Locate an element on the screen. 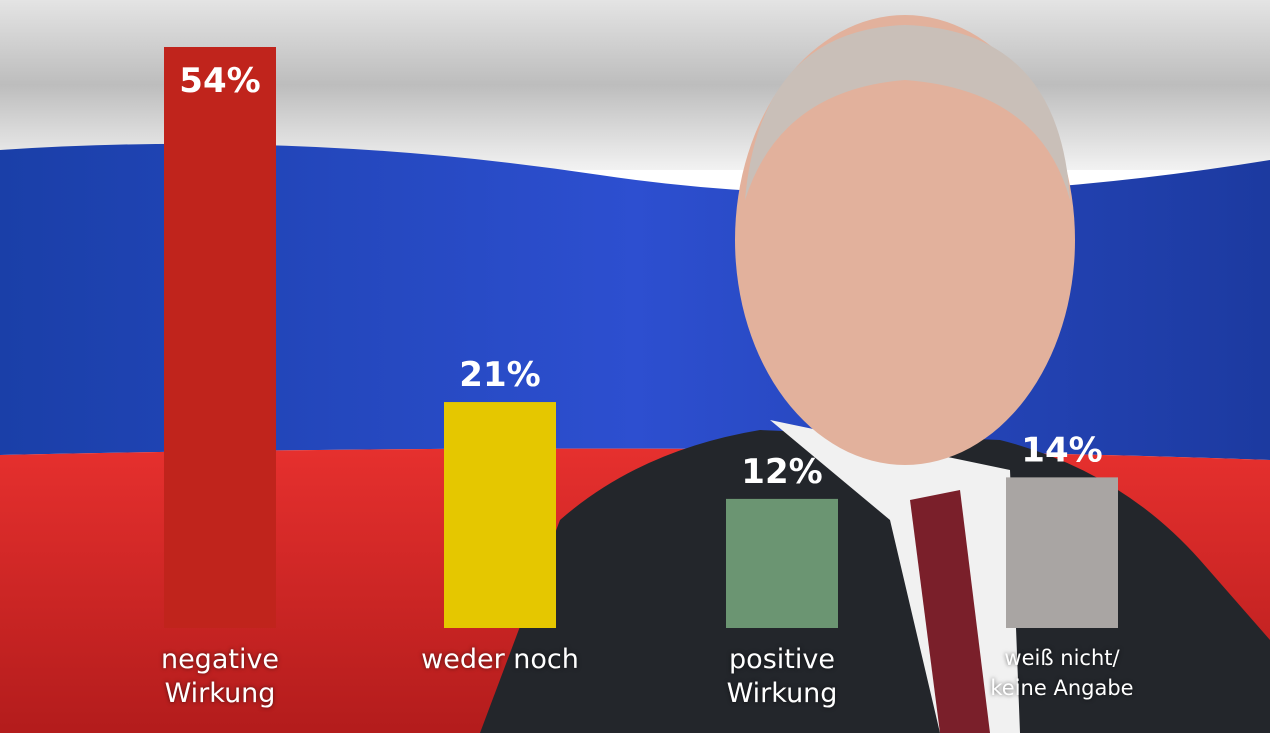 This screenshot has width=1270, height=733. value-label: 54% is located at coordinates (219, 81).